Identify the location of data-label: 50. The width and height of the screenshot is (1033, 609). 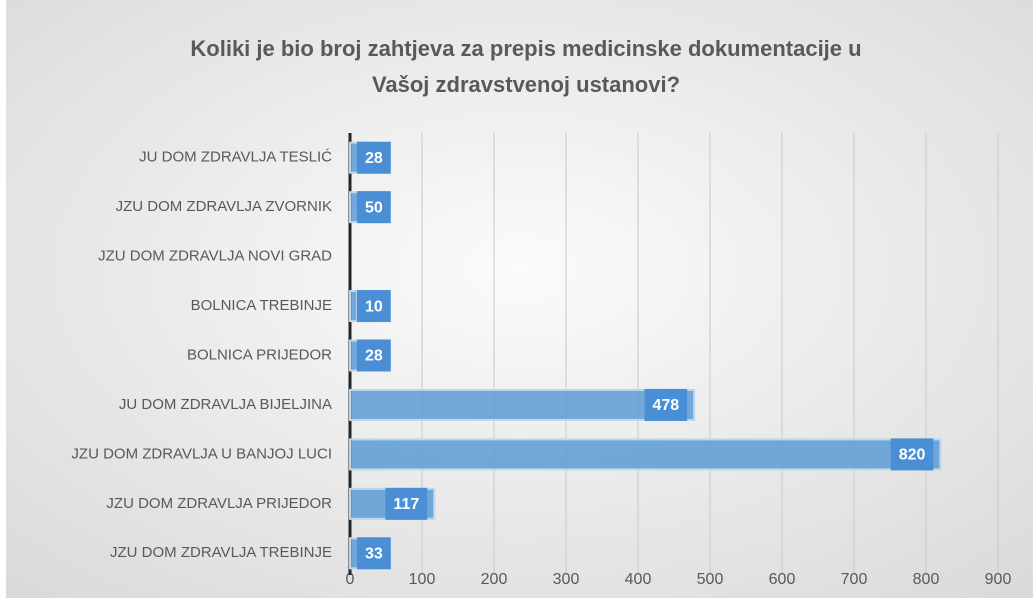
(374, 207).